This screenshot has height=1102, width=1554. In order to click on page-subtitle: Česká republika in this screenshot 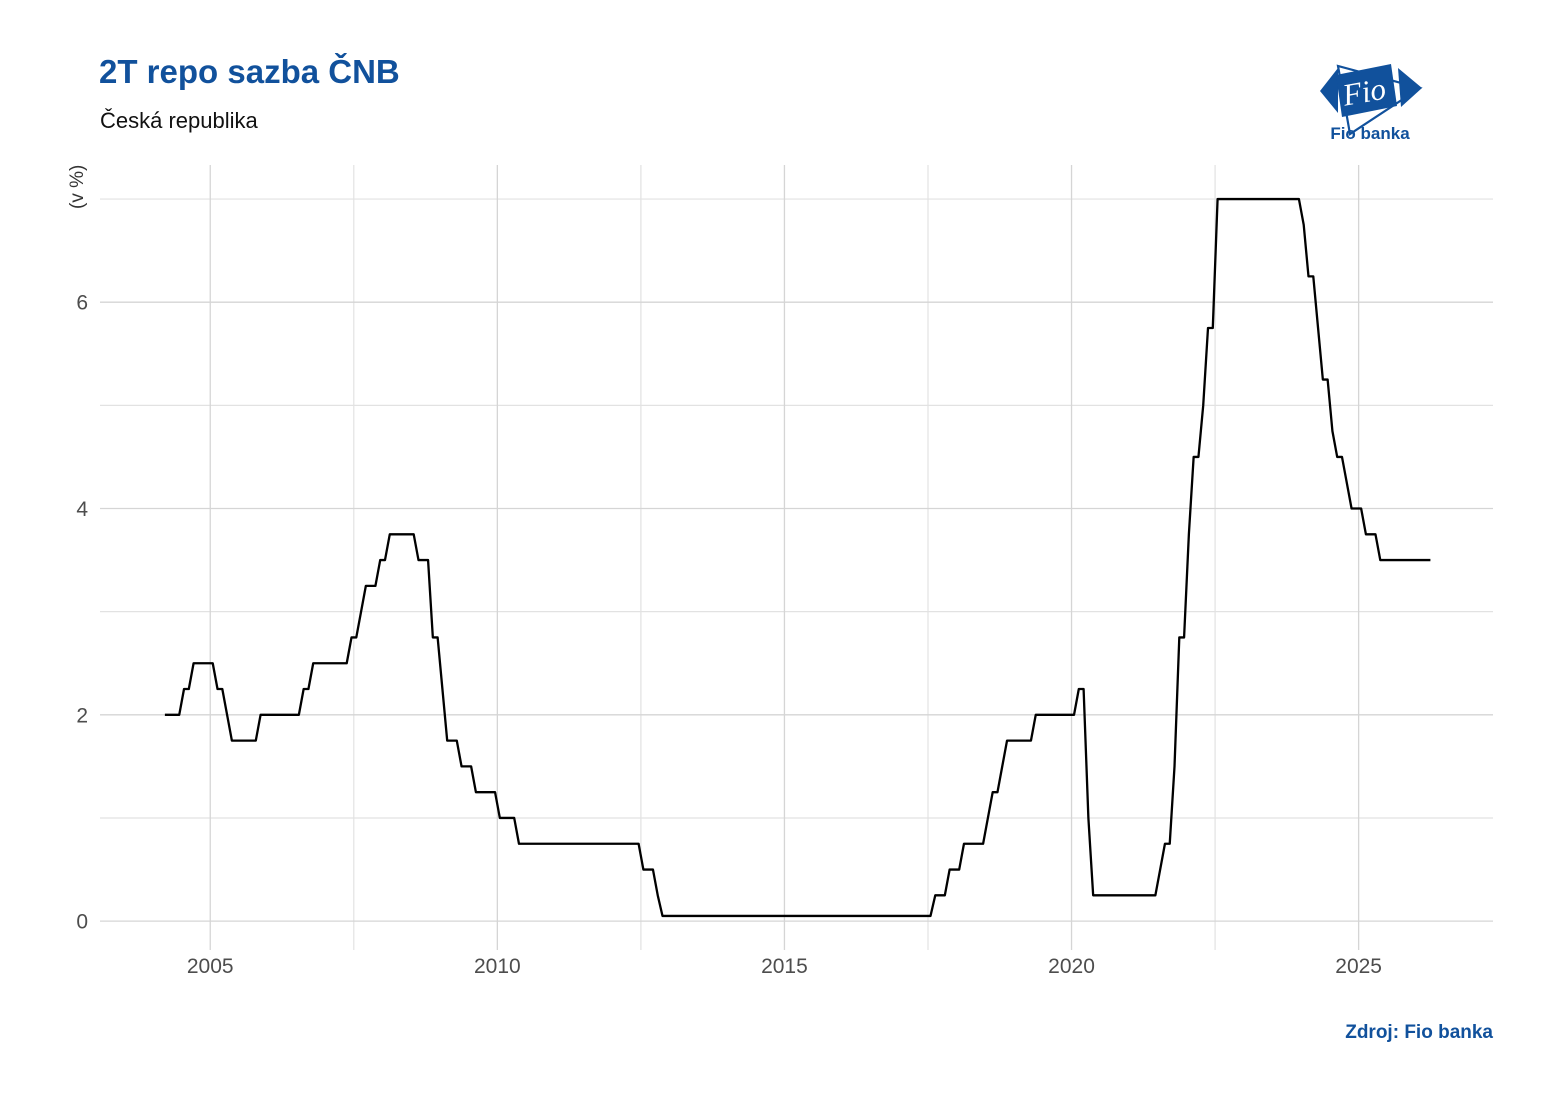, I will do `click(179, 120)`.